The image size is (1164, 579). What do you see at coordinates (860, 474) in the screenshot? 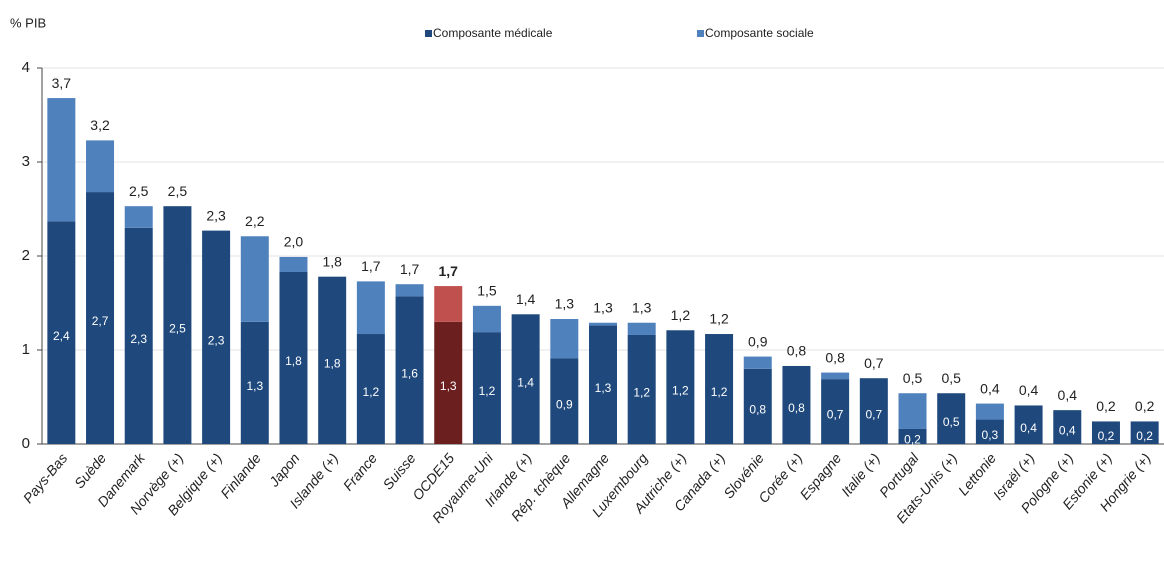
I see `x-tick-label: Italie (+)` at bounding box center [860, 474].